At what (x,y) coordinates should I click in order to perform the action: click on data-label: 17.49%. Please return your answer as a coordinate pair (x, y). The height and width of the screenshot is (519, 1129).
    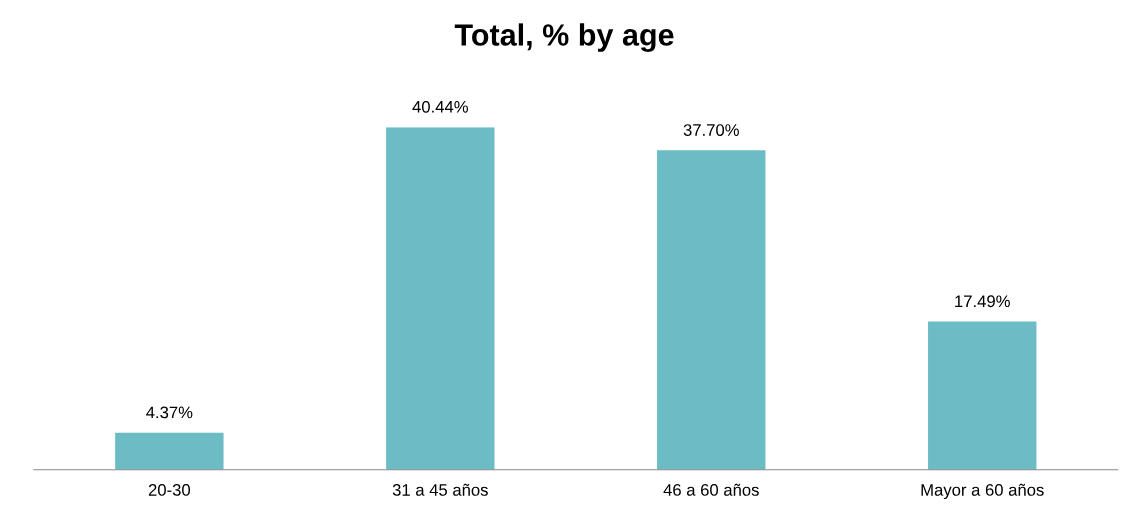
    Looking at the image, I should click on (982, 301).